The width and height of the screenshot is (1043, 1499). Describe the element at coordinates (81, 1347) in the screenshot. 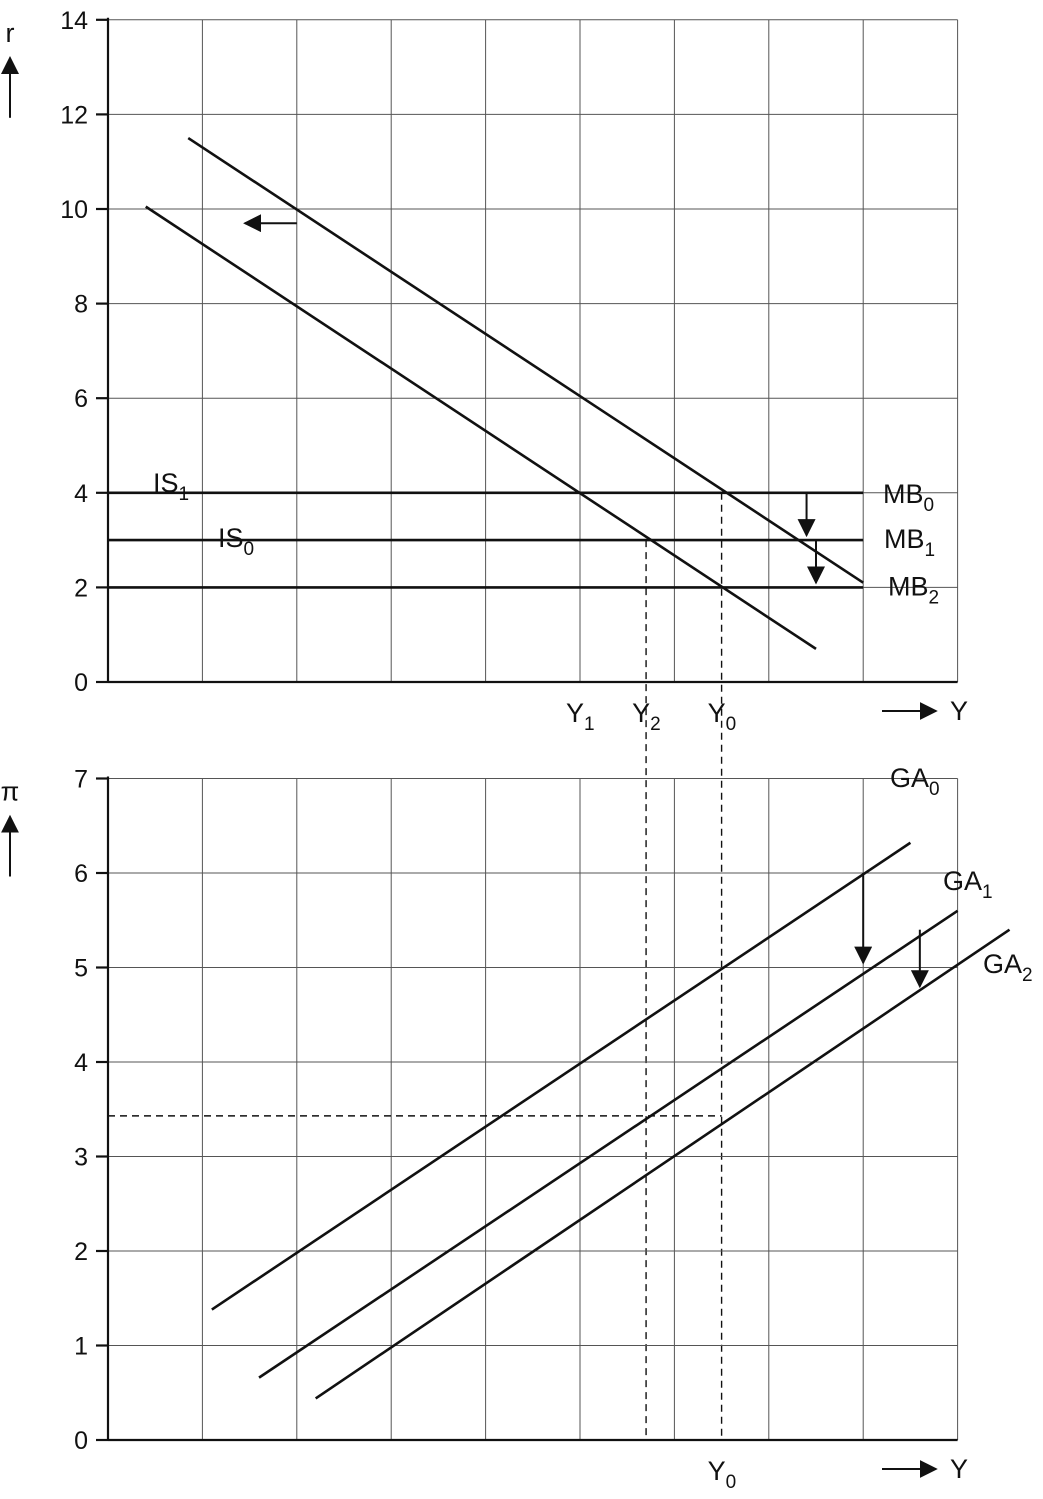

I see `y-tick-label: 1` at that location.